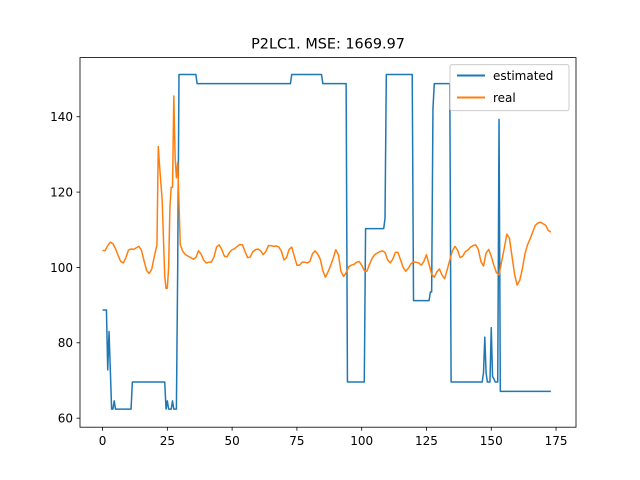 This screenshot has width=640, height=480. I want to click on legend-label-real: real, so click(504, 98).